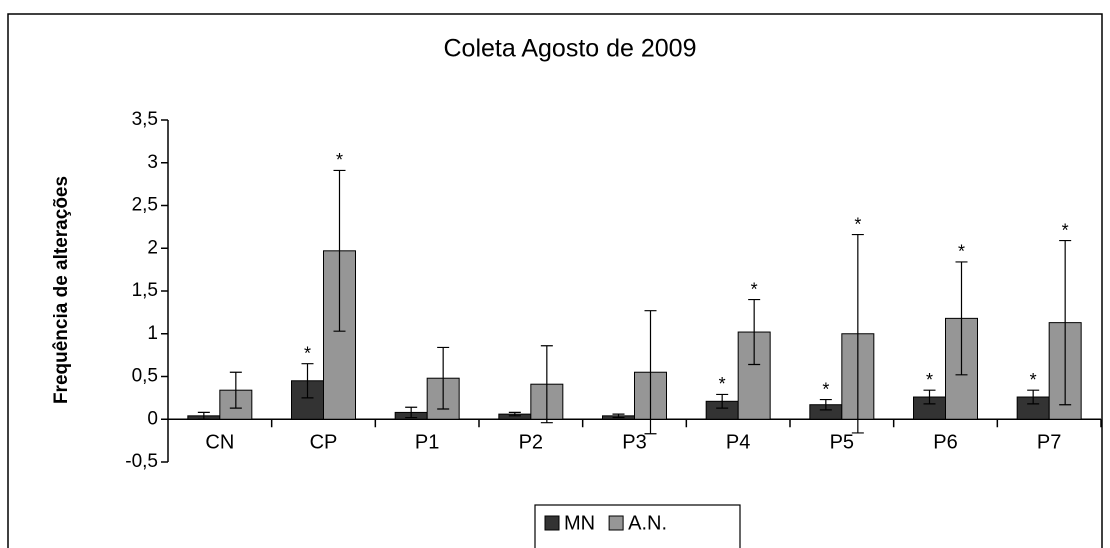  Describe the element at coordinates (141, 461) in the screenshot. I see `y-tick-label: -0,5` at that location.